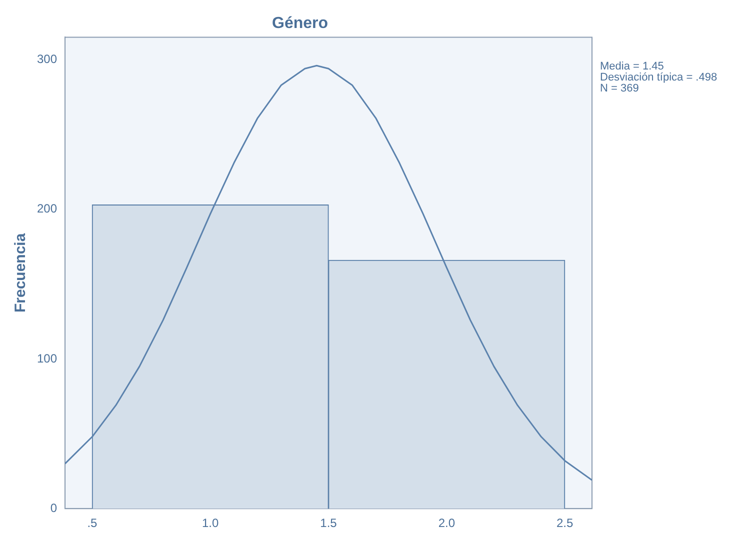  Describe the element at coordinates (447, 523) in the screenshot. I see `x-tick-label: 2.0` at that location.